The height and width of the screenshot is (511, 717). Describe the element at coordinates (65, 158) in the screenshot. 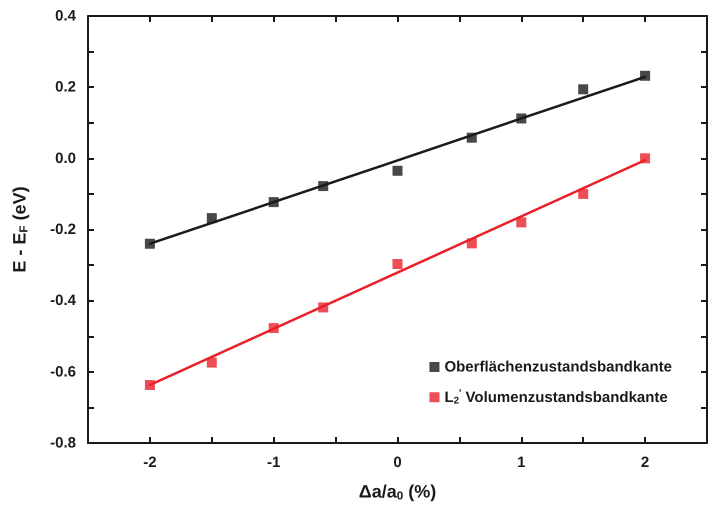

I see `y-tick-label: 0.0` at that location.